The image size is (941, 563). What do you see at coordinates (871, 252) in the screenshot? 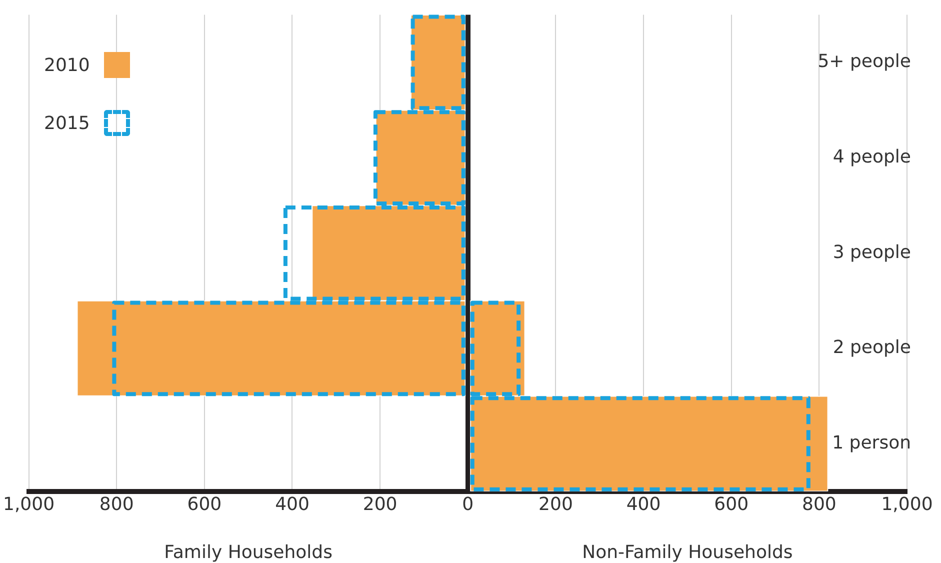
I see `y-tick-label: 3 people` at bounding box center [871, 252].